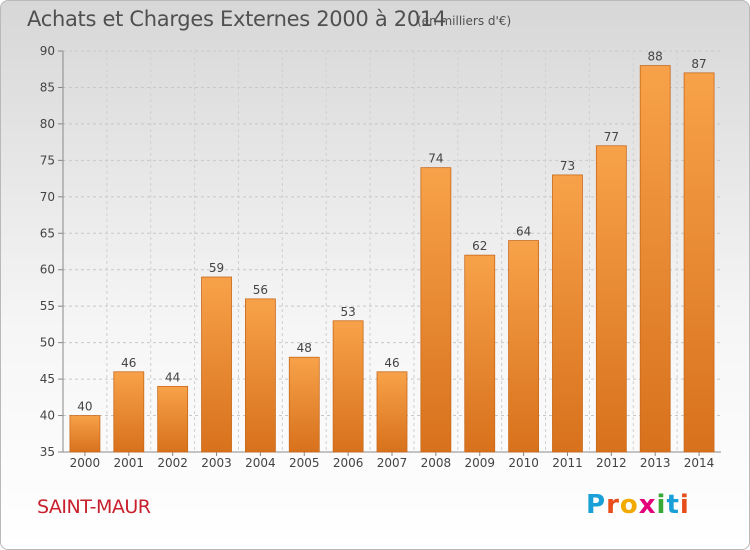 The height and width of the screenshot is (550, 750). What do you see at coordinates (172, 377) in the screenshot?
I see `data-label: 44` at bounding box center [172, 377].